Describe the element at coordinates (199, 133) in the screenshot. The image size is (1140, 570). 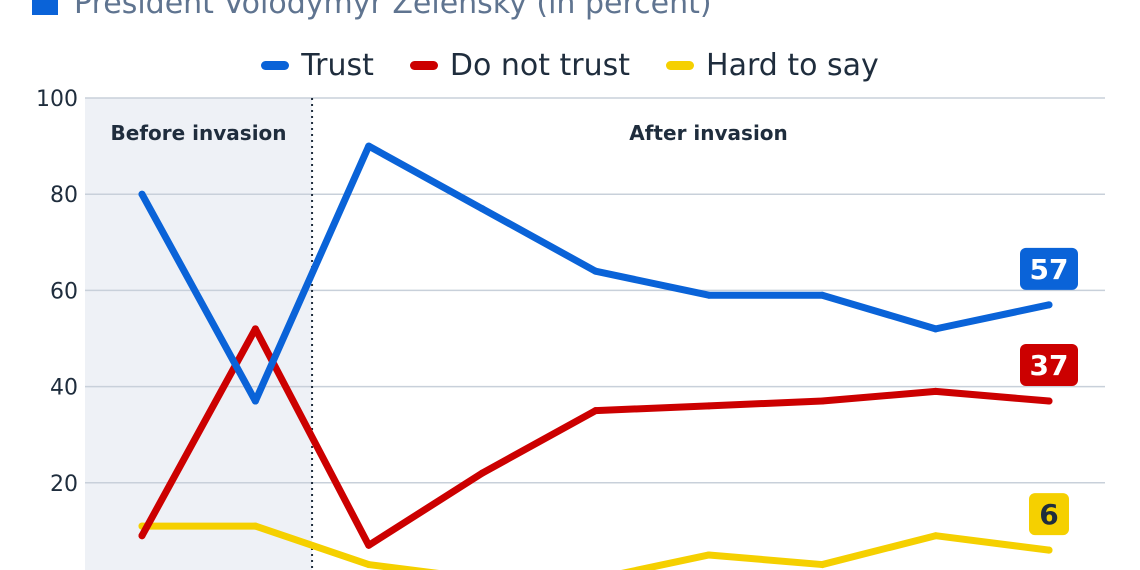
I see `period-label-before: Before invasion` at that location.